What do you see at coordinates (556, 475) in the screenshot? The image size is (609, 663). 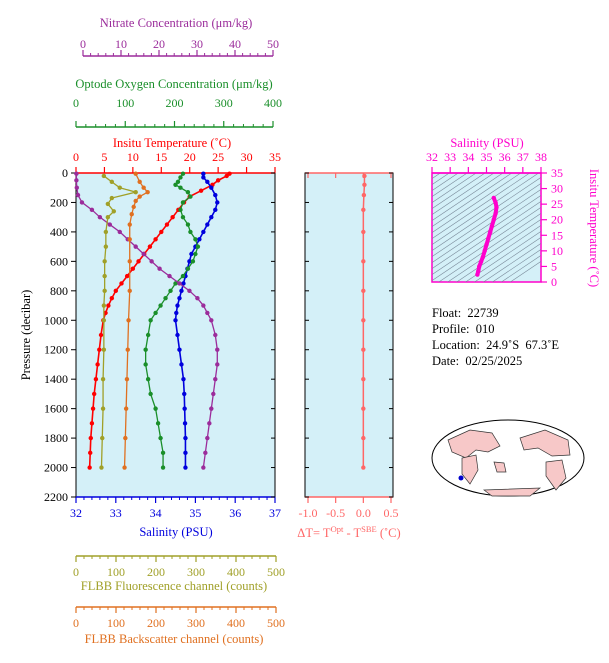 I see `map-land` at bounding box center [556, 475].